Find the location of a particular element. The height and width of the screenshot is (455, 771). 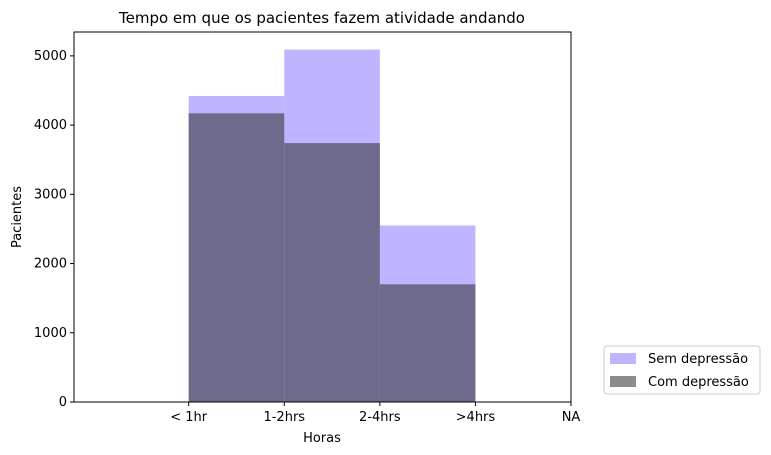

legend: Sem depressão Com depressão is located at coordinates (682, 370).